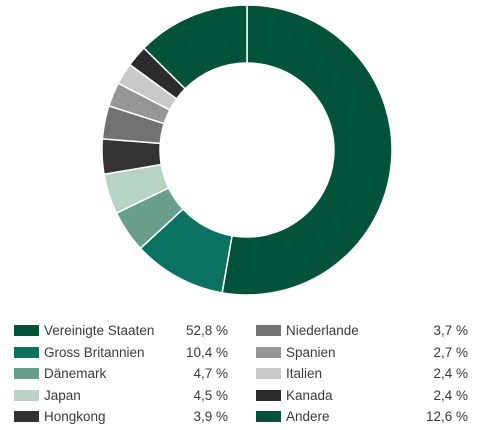 This screenshot has width=488, height=430. Describe the element at coordinates (450, 352) in the screenshot. I see `legend-value: 2,7 %` at that location.